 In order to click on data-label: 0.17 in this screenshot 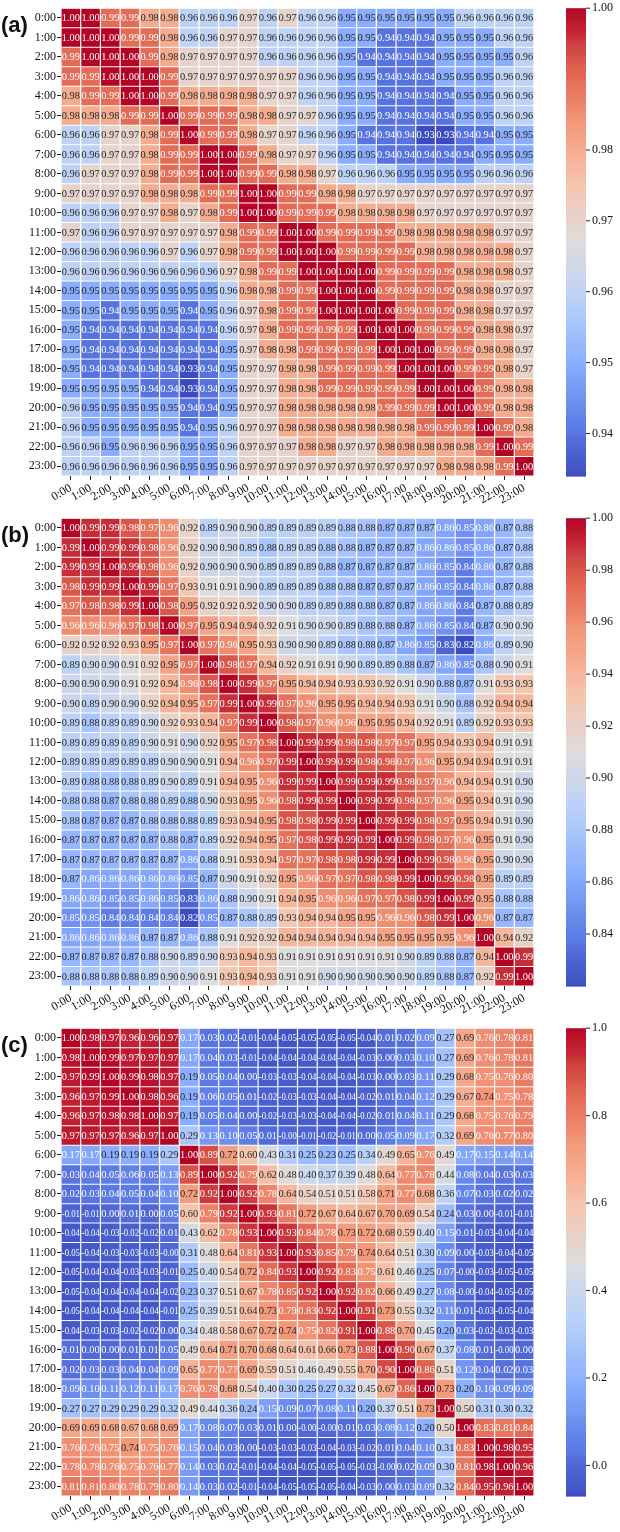, I will do `click(189, 1056)`.